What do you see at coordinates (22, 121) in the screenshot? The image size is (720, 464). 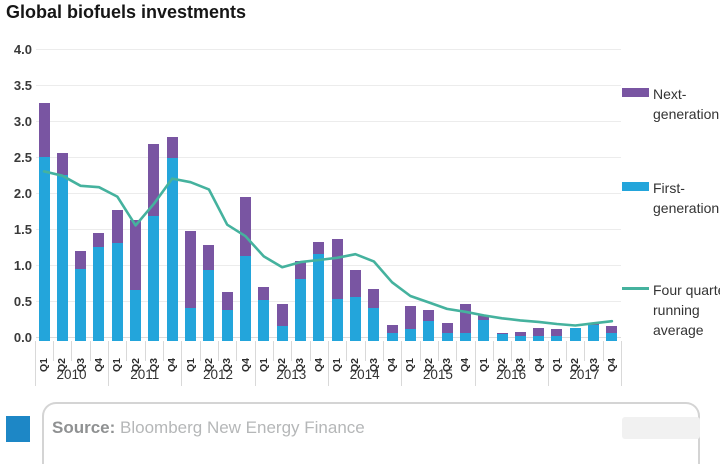 I see `y-axis-tick-label: 3.0` at bounding box center [22, 121].